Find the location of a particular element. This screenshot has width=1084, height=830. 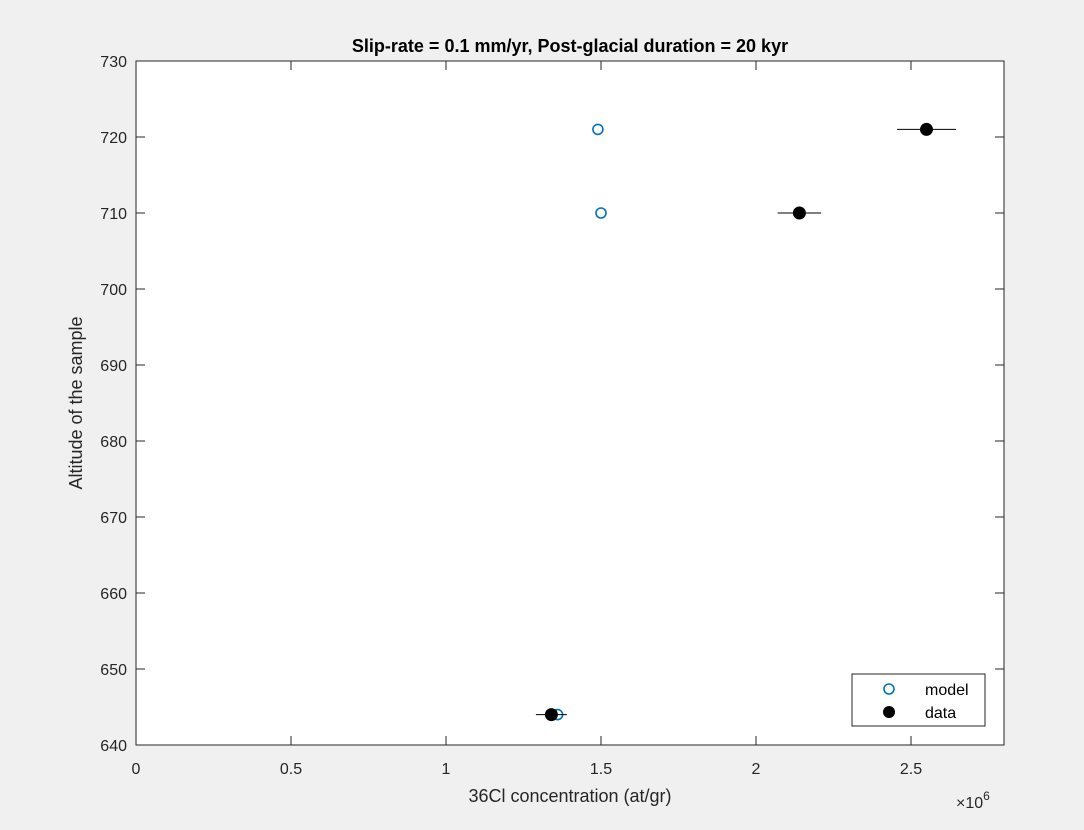

y-tick-label: 720 is located at coordinates (113, 138).